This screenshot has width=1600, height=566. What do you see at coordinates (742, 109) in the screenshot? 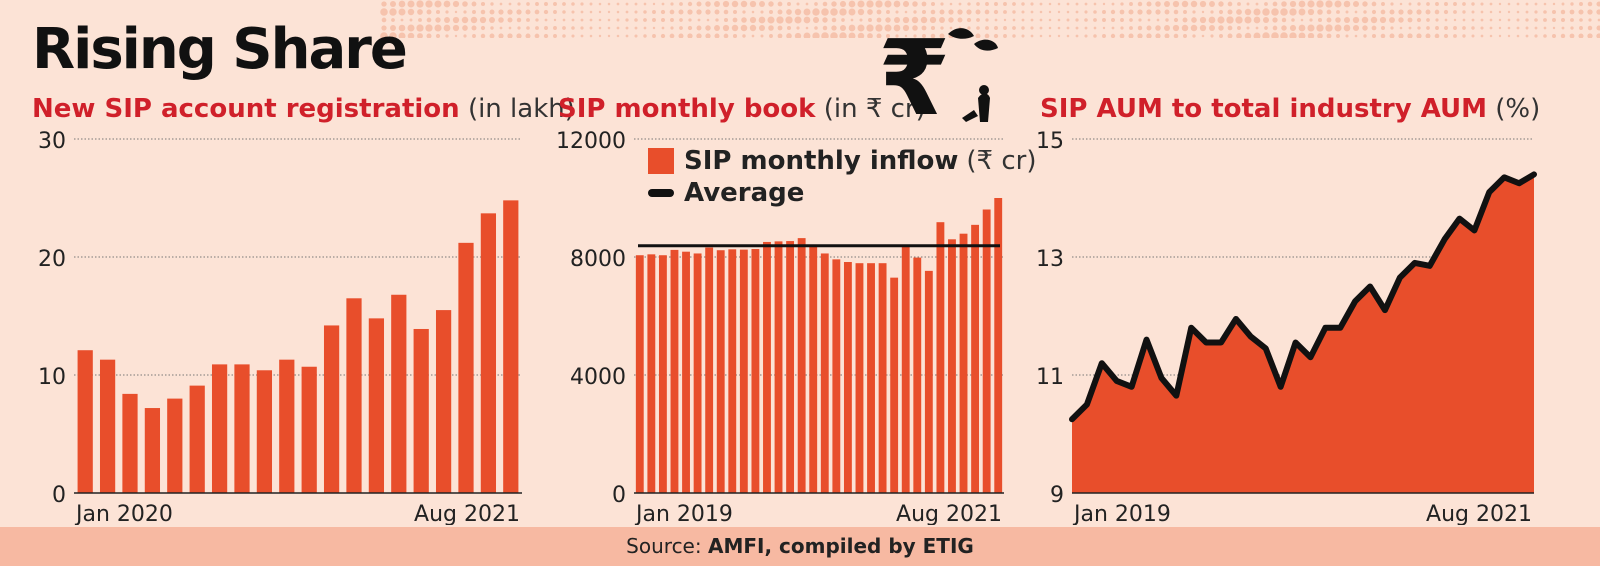
I see `panel-title-monthly-book: SIP monthly book (in ₹ cr)` at bounding box center [742, 109].